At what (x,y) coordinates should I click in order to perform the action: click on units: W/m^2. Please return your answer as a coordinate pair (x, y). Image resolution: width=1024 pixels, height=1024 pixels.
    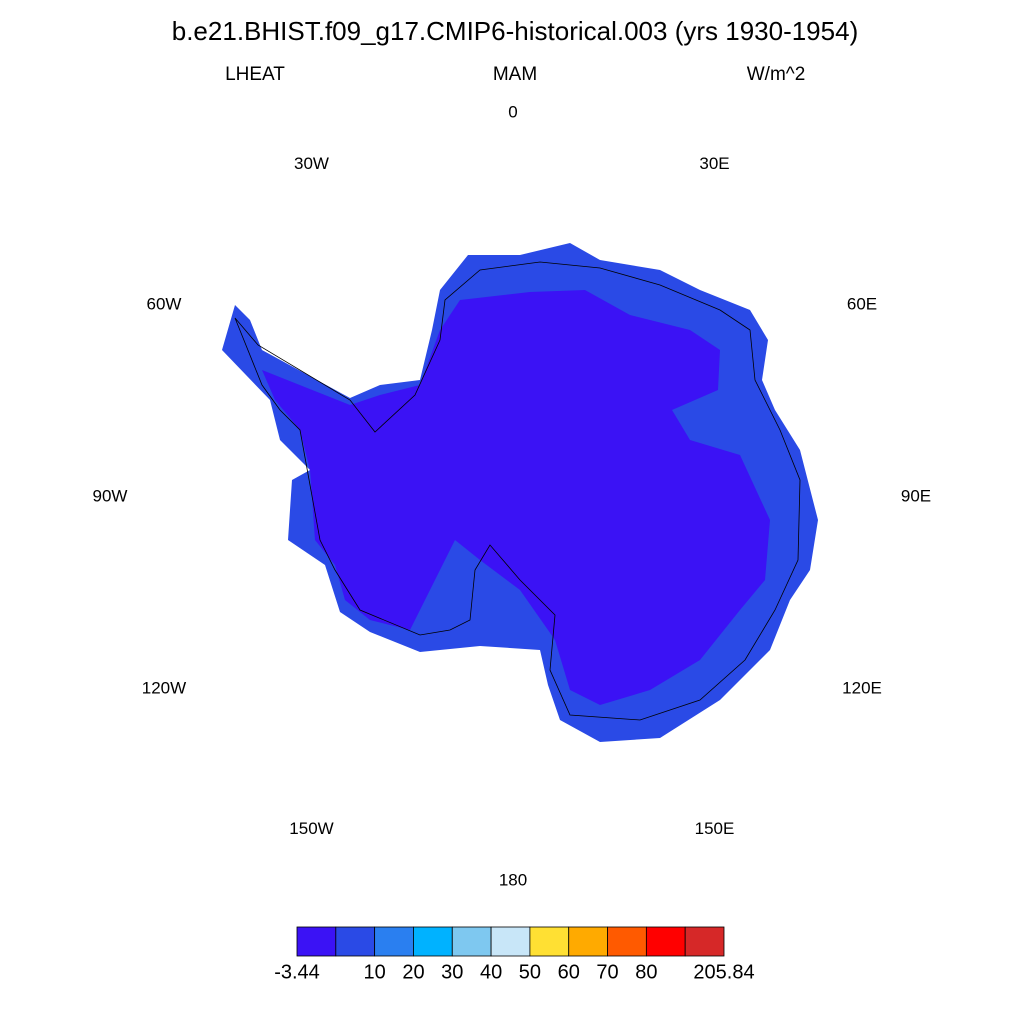
    Looking at the image, I should click on (776, 74).